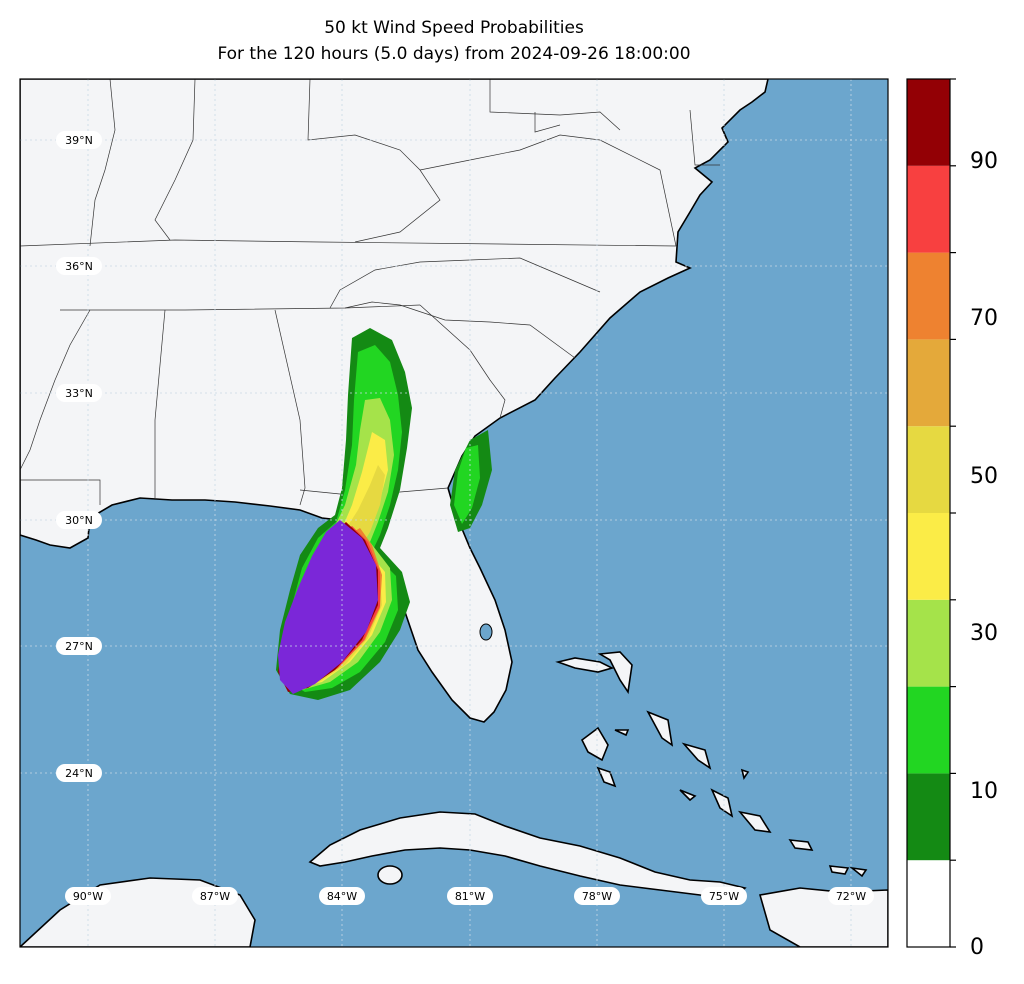  Describe the element at coordinates (597, 896) in the screenshot. I see `lon-label: 78°W` at that location.